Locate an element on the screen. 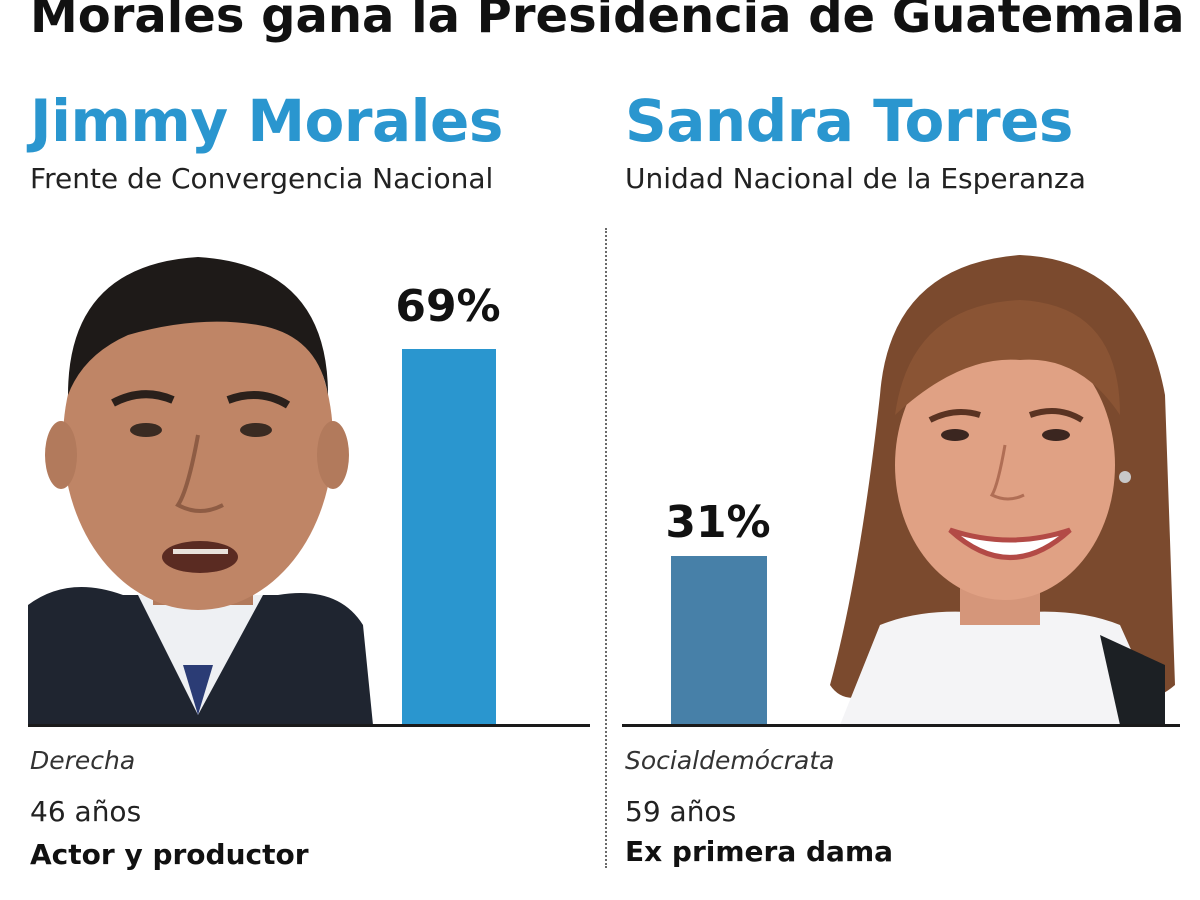 This screenshot has height=900, width=1200. column-divider is located at coordinates (606, 548).